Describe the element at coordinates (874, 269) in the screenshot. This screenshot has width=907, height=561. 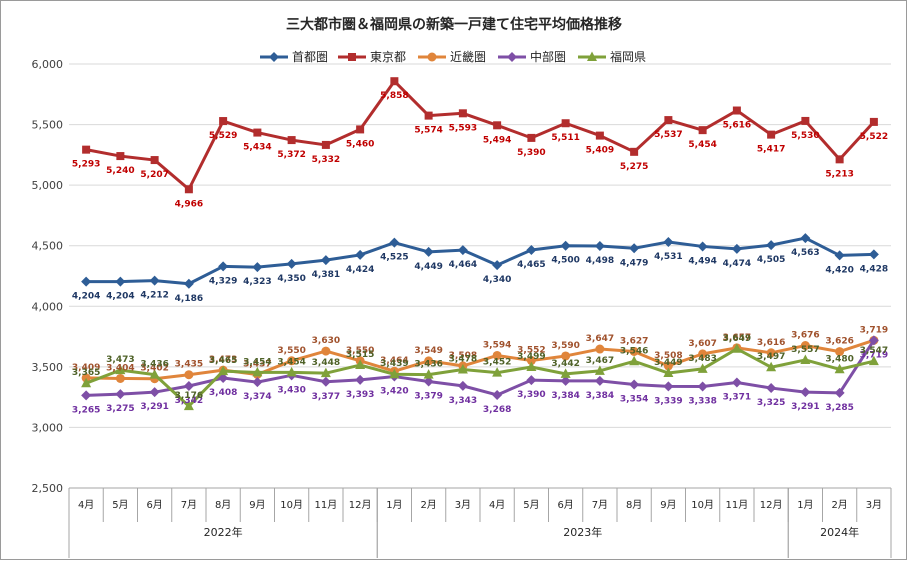
I see `data-label: 4,428` at that location.